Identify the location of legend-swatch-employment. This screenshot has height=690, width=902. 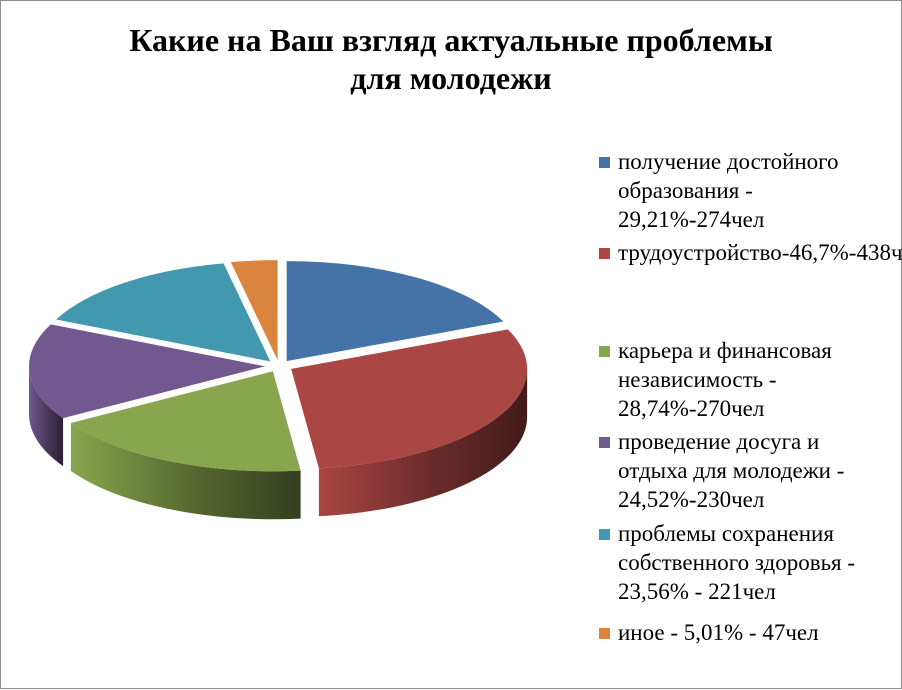
(604, 253).